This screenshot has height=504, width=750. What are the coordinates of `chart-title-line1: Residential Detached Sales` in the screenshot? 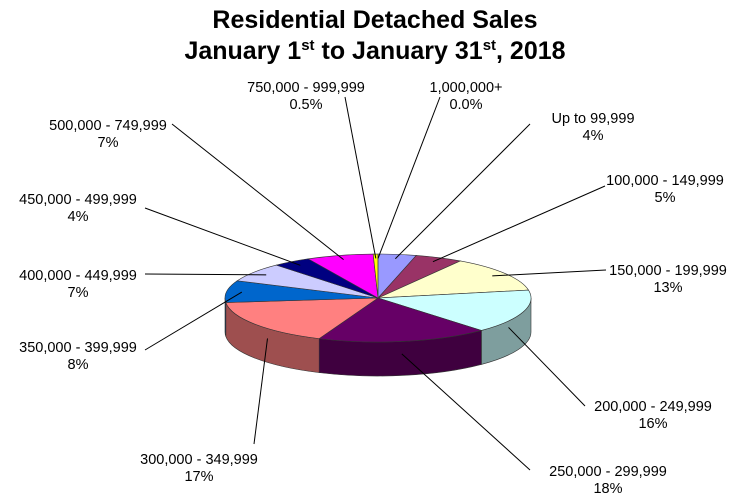 It's located at (374, 20).